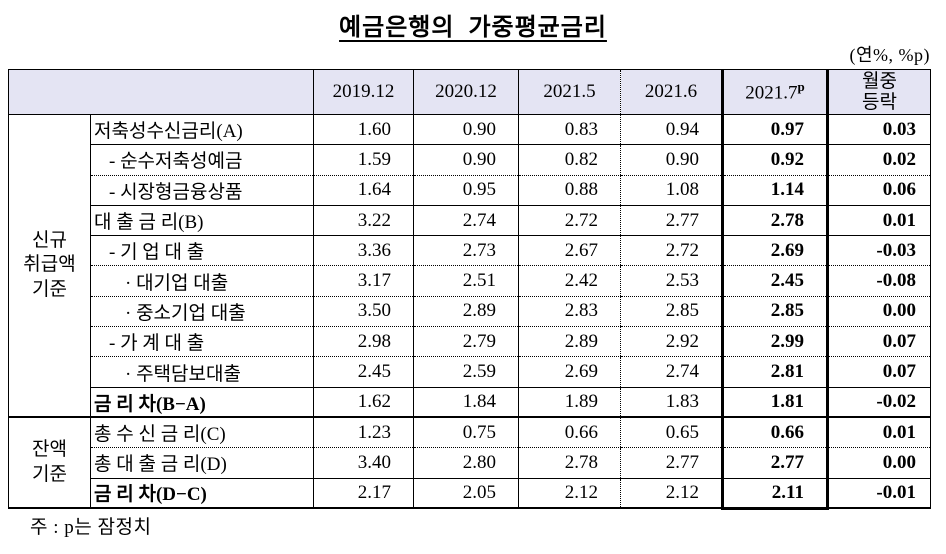 This screenshot has height=554, width=946. What do you see at coordinates (569, 130) in the screenshot?
I see `value-cell: 0.83` at bounding box center [569, 130].